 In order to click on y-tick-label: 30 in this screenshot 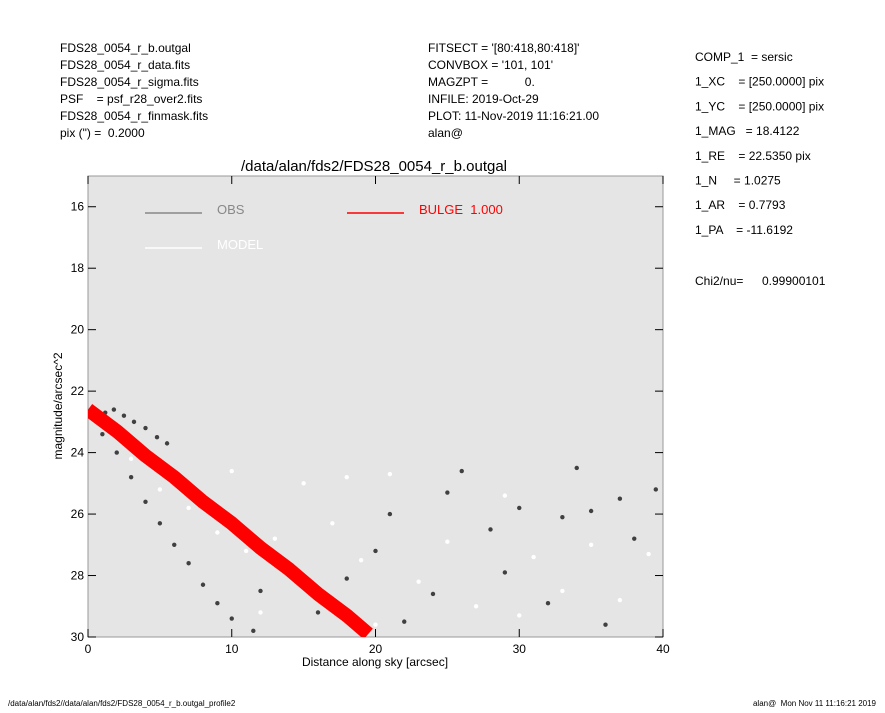, I will do `click(78, 637)`.